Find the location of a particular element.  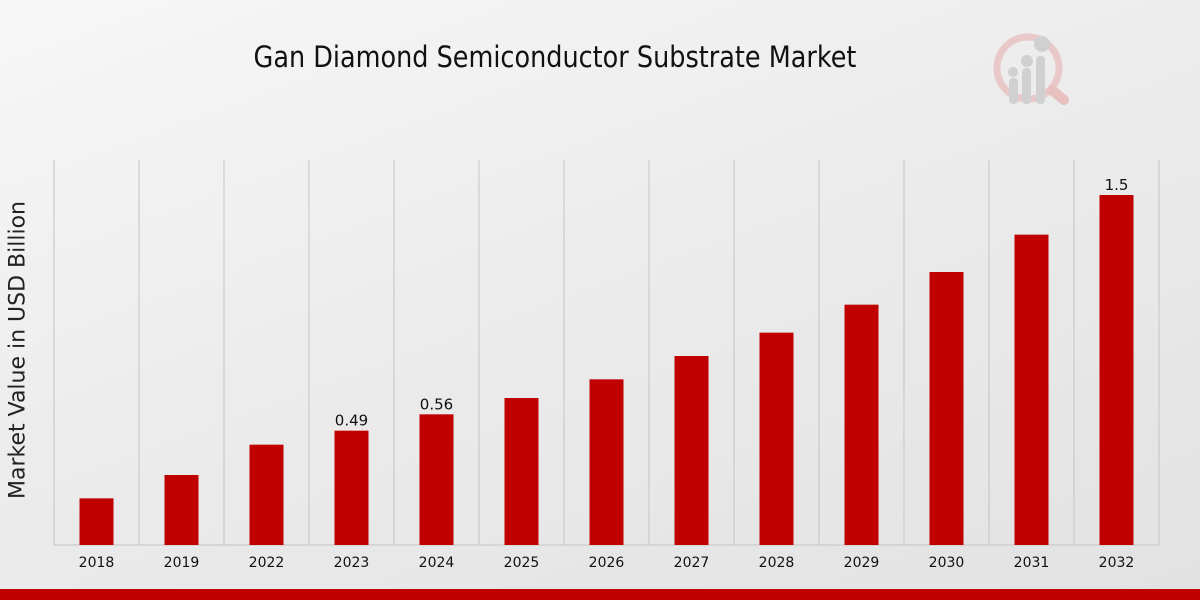

x-tick-label: 2027 is located at coordinates (692, 563).